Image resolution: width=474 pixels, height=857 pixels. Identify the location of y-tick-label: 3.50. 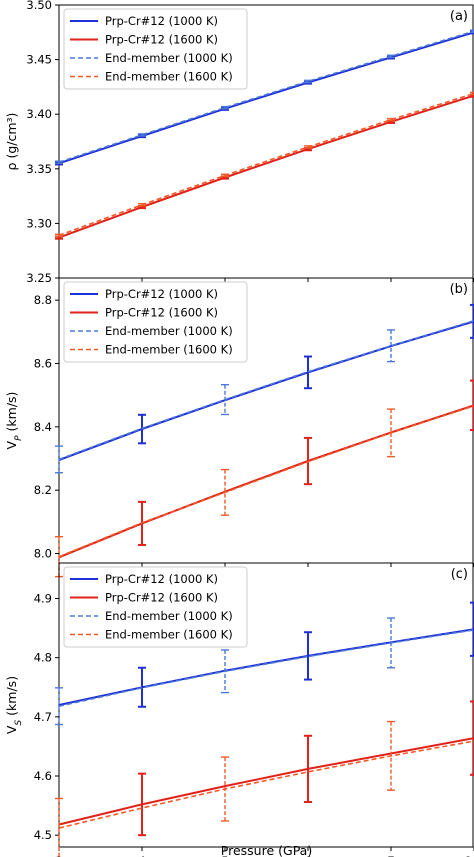
(39, 6).